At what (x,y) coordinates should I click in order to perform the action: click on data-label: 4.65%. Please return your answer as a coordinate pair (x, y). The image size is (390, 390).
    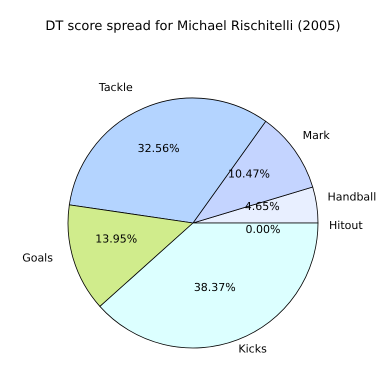
    Looking at the image, I should click on (262, 207).